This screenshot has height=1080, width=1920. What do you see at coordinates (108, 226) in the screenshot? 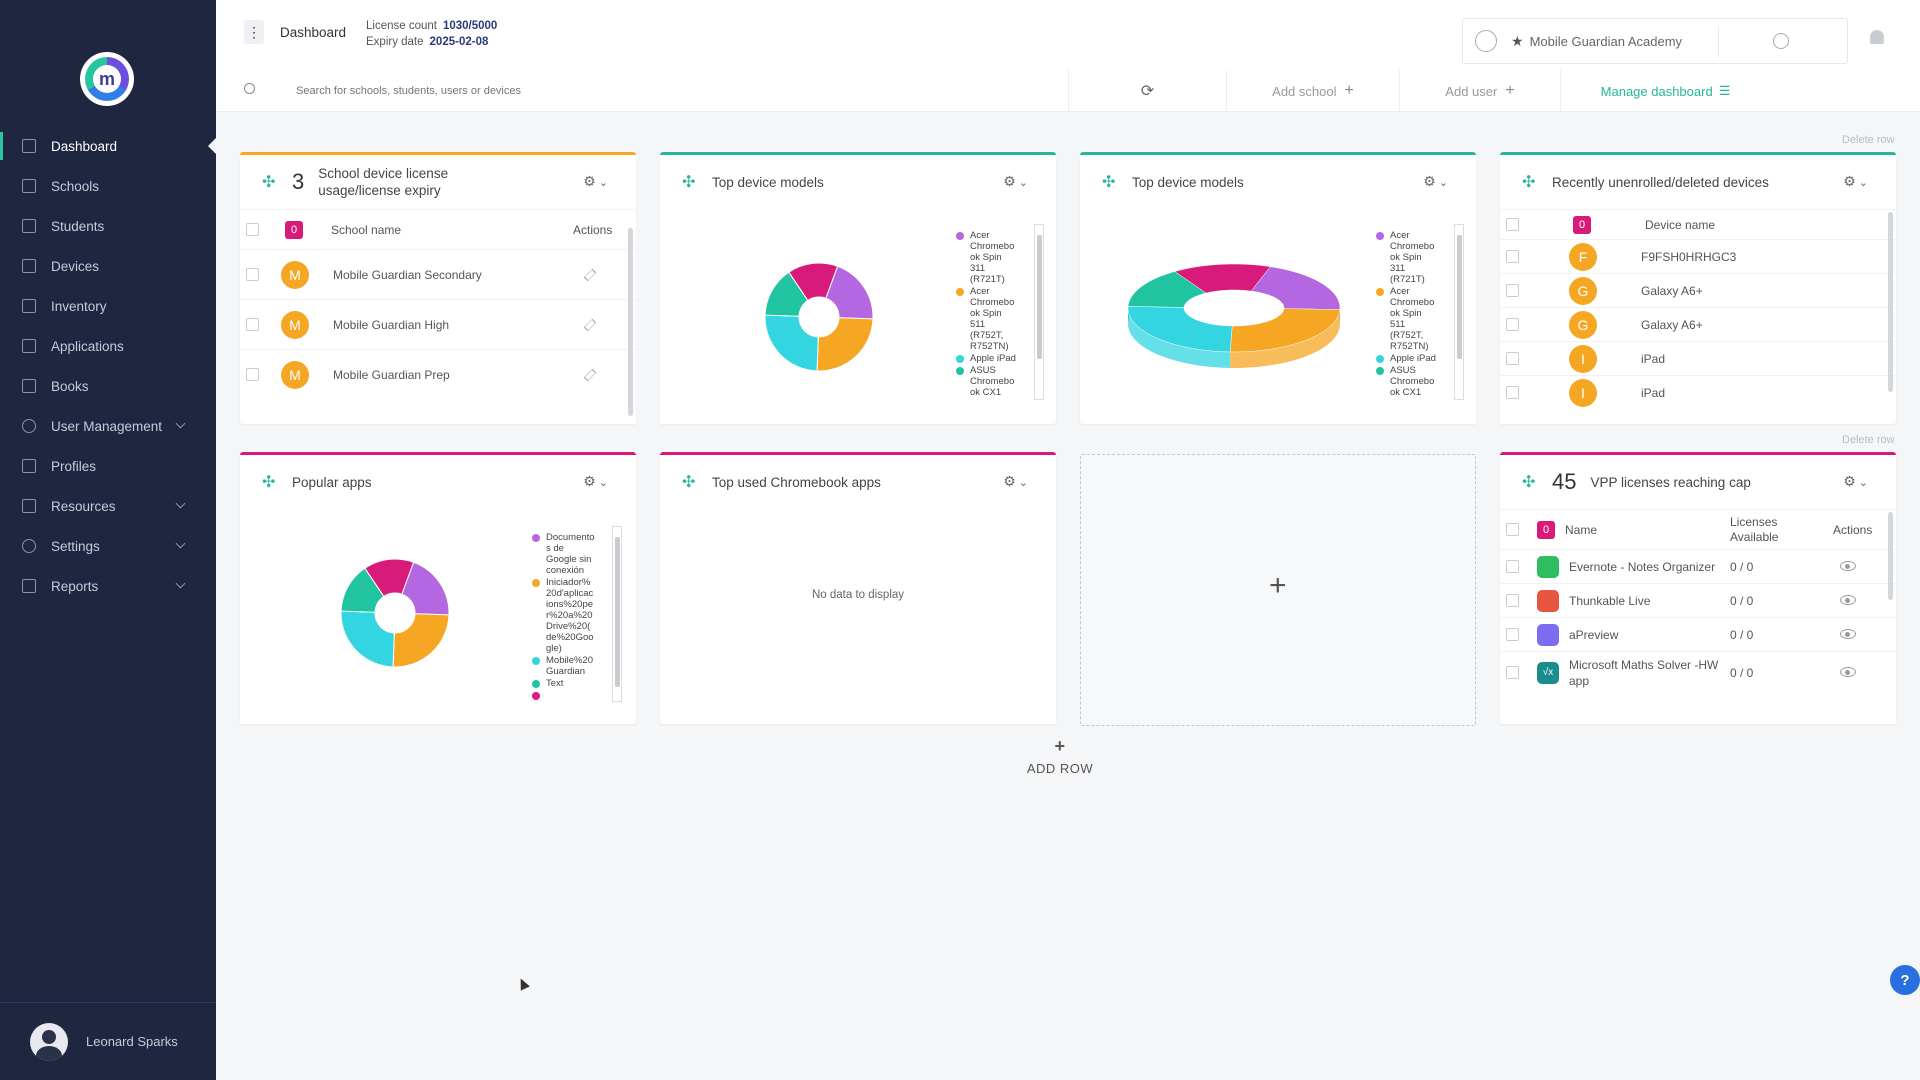
I see `sidebar-item-students: Students` at bounding box center [108, 226].